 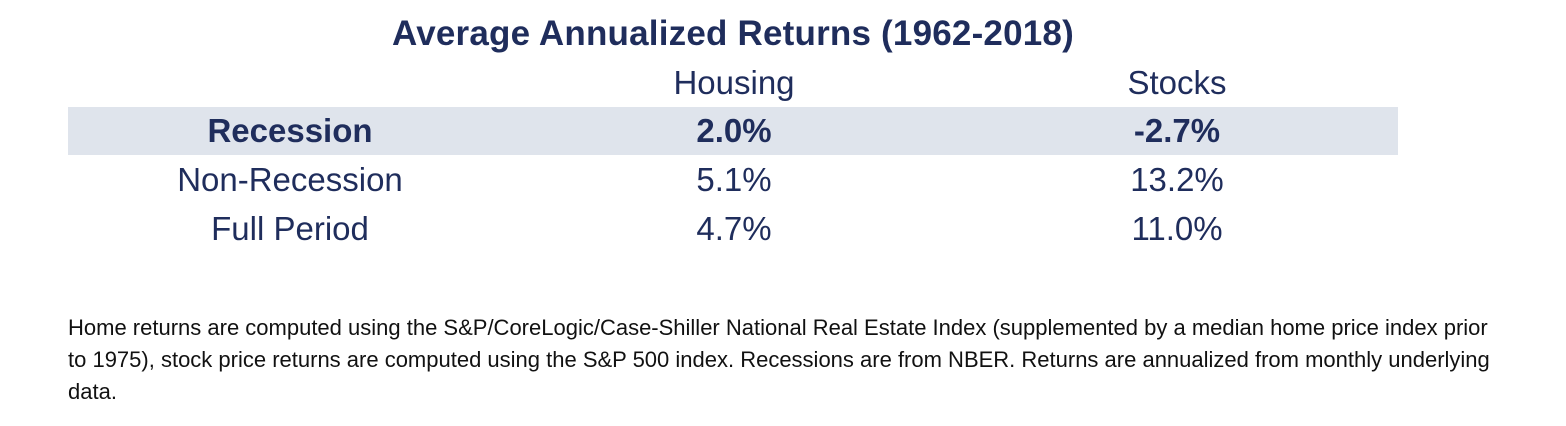 I want to click on table-row-recession: Recession 2.0% -2.7%, so click(x=733, y=131).